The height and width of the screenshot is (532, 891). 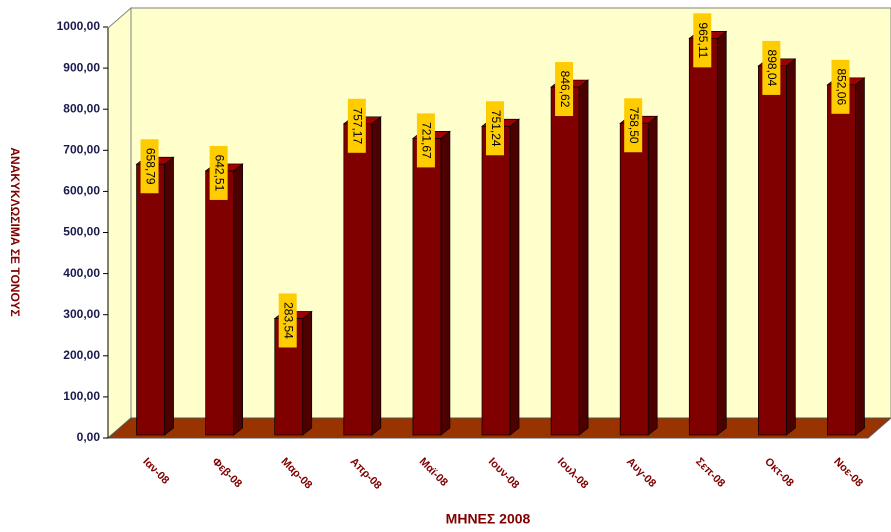 What do you see at coordinates (297, 474) in the screenshot?
I see `x-tick-label: Μαρ-08` at bounding box center [297, 474].